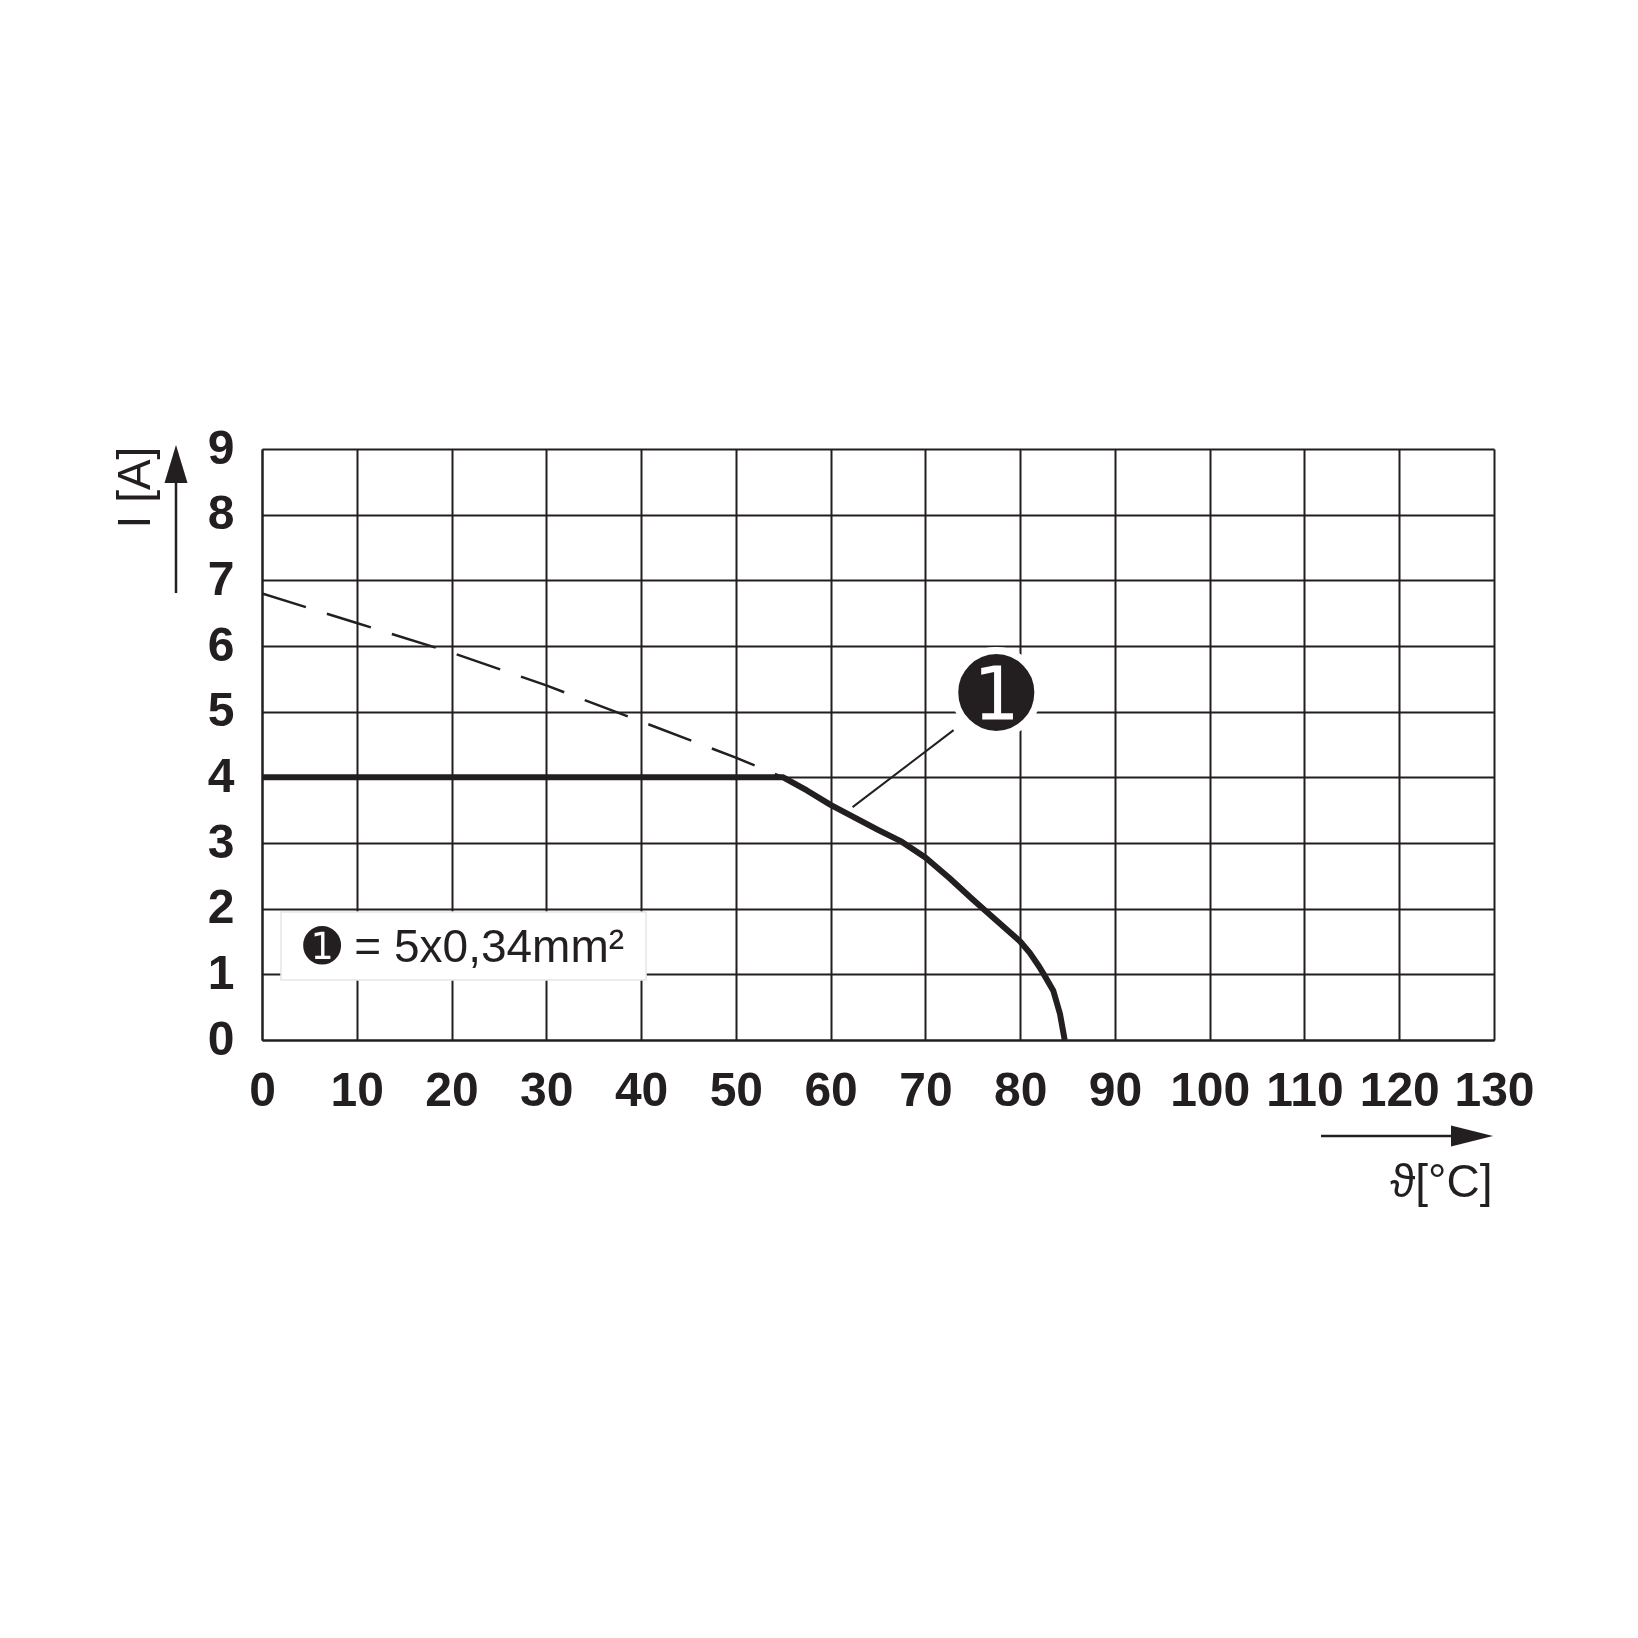 The image size is (1638, 1638). Describe the element at coordinates (221, 710) in the screenshot. I see `y-tick-label: 5` at that location.